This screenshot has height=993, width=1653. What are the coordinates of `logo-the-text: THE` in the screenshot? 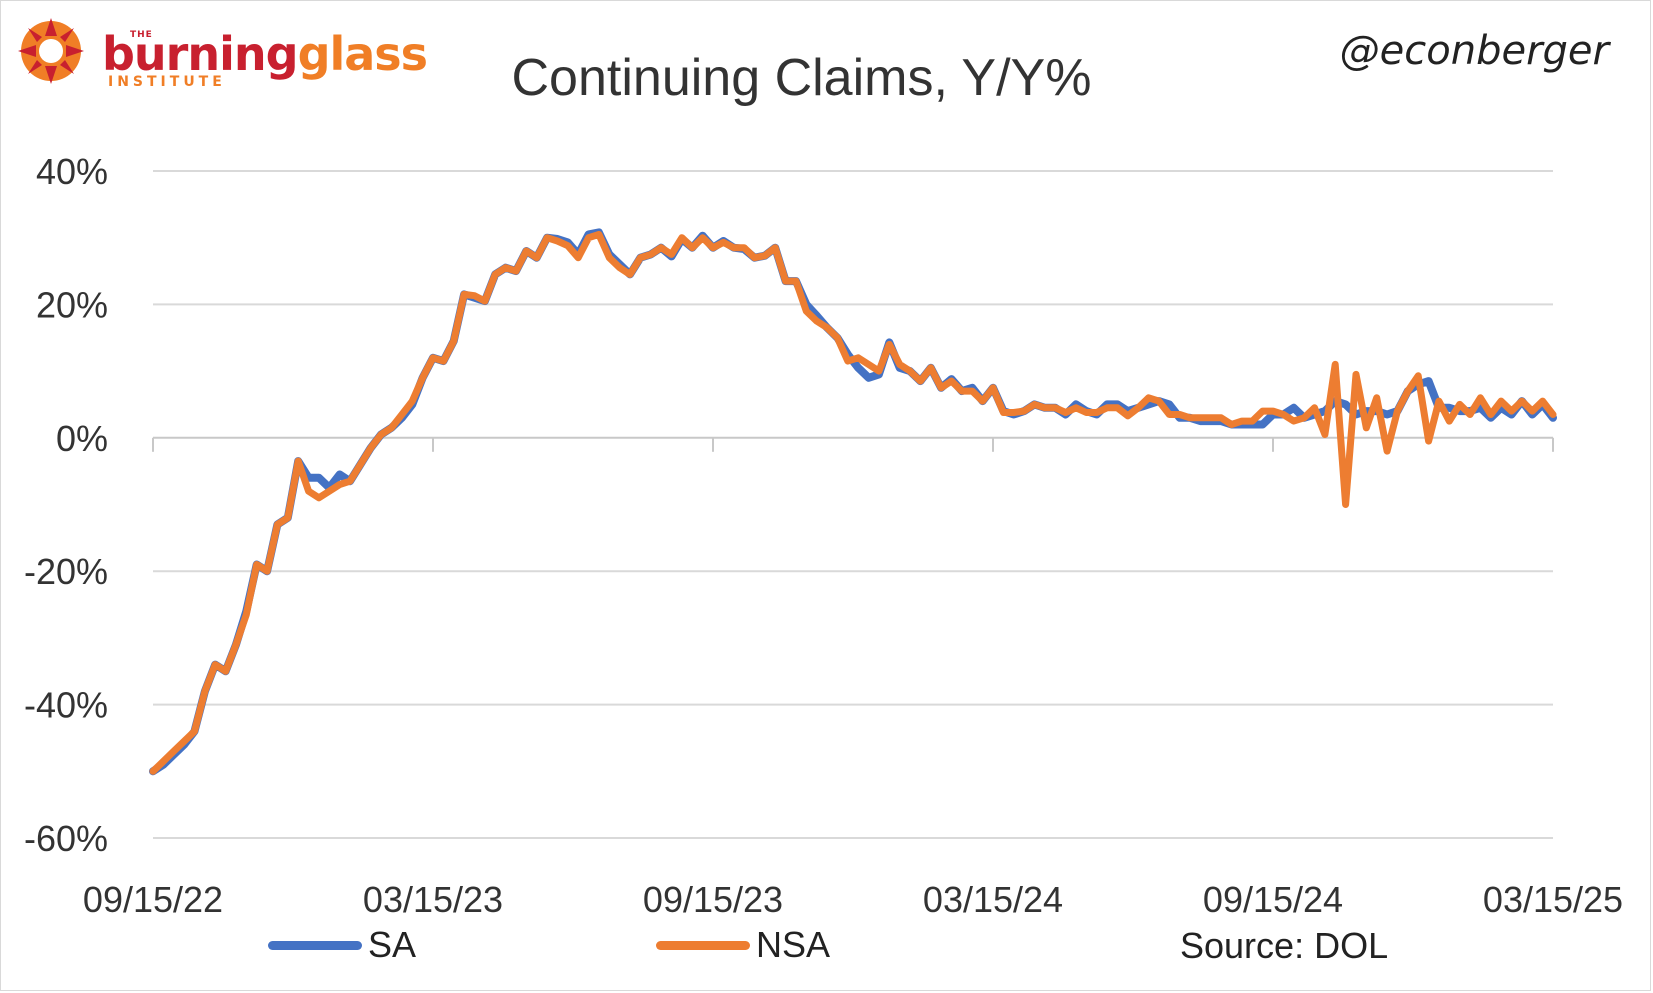 It's located at (141, 35).